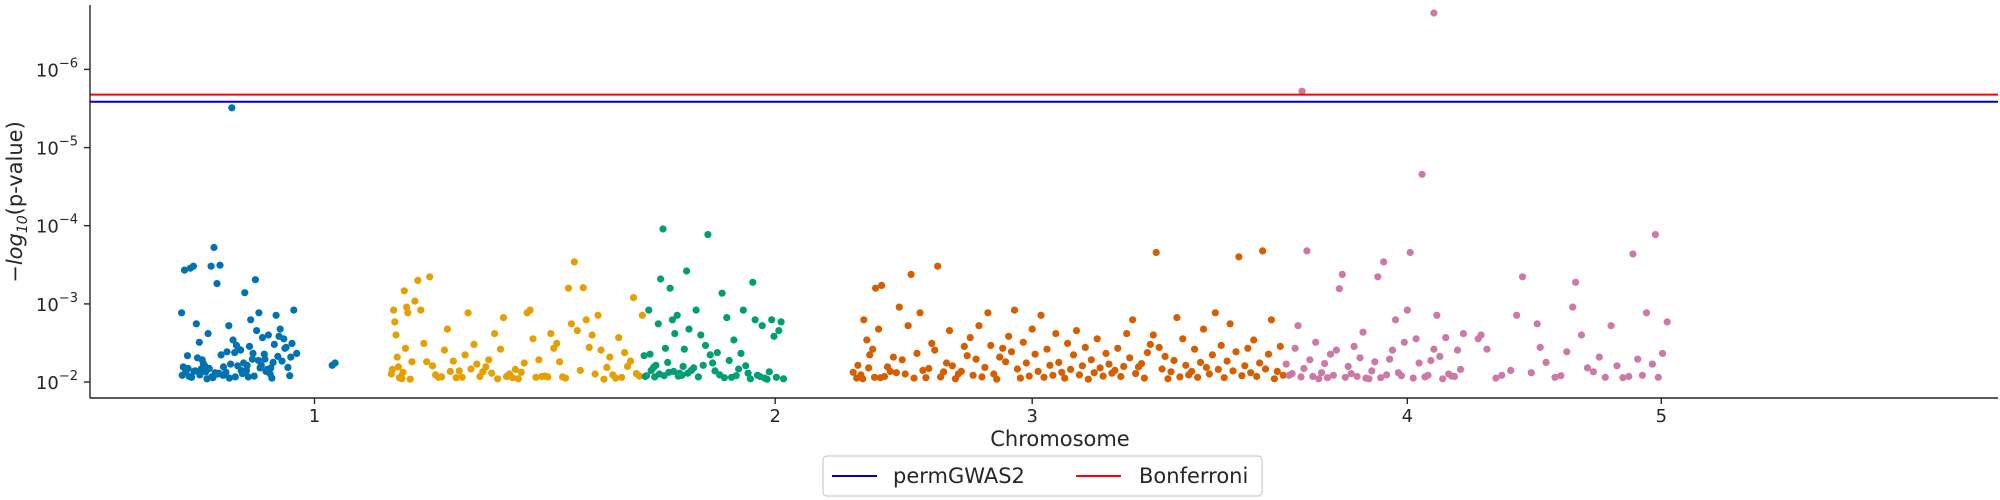  I want to click on y-tick-label-3: 10⁻⁵, so click(57, 147).